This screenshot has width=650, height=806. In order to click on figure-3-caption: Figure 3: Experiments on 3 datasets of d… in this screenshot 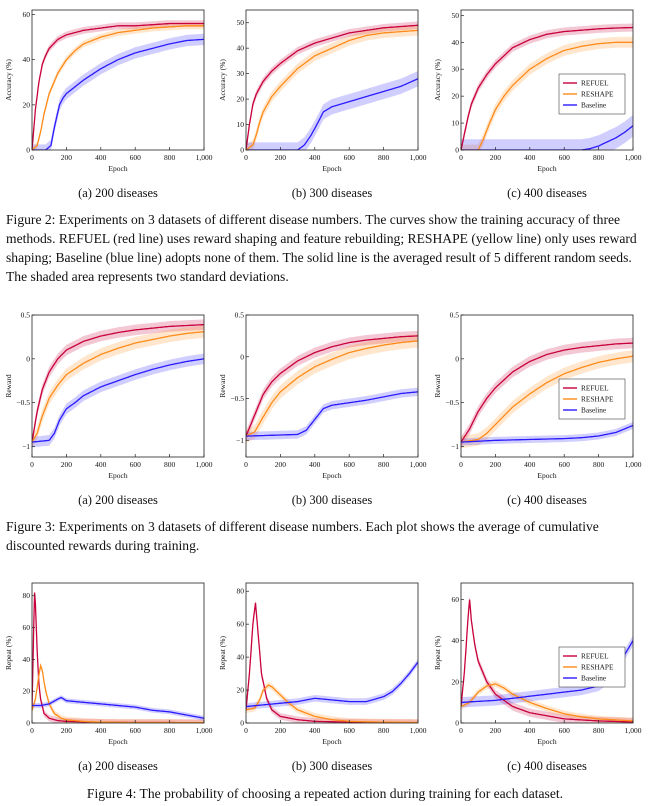, I will do `click(302, 536)`.